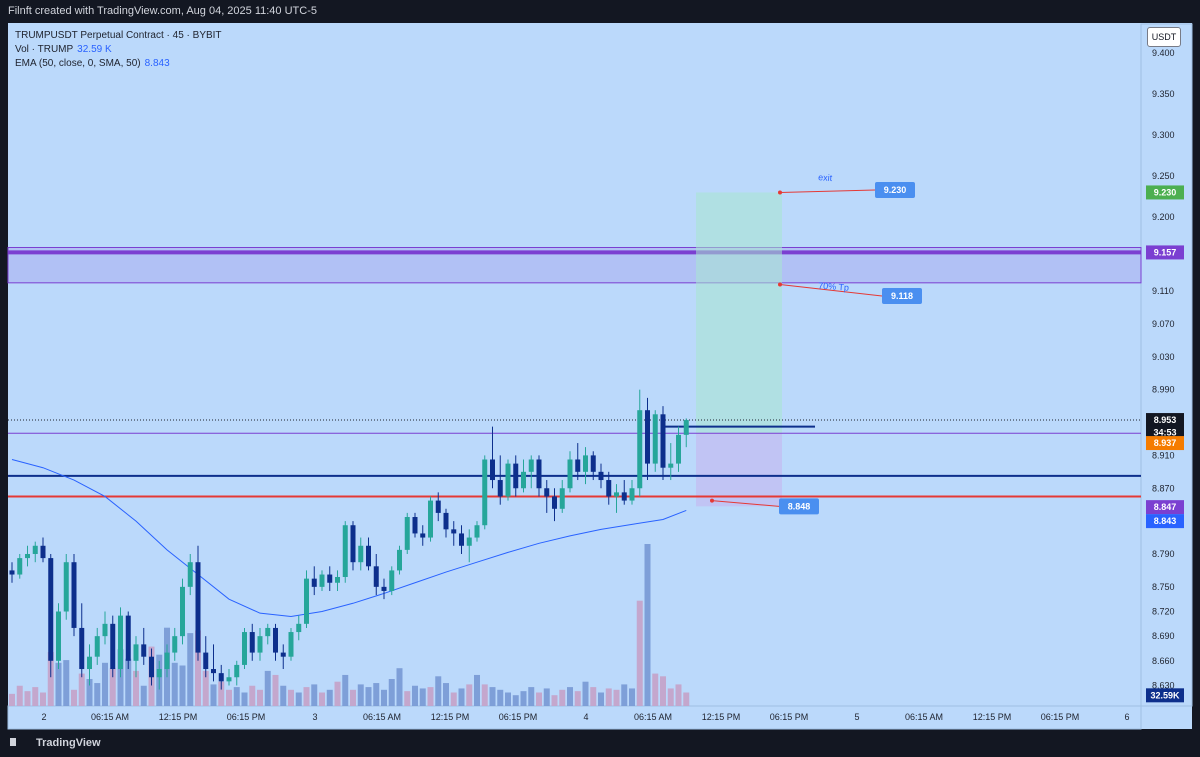 This screenshot has height=757, width=1200. I want to click on price-tag, so click(1165, 252).